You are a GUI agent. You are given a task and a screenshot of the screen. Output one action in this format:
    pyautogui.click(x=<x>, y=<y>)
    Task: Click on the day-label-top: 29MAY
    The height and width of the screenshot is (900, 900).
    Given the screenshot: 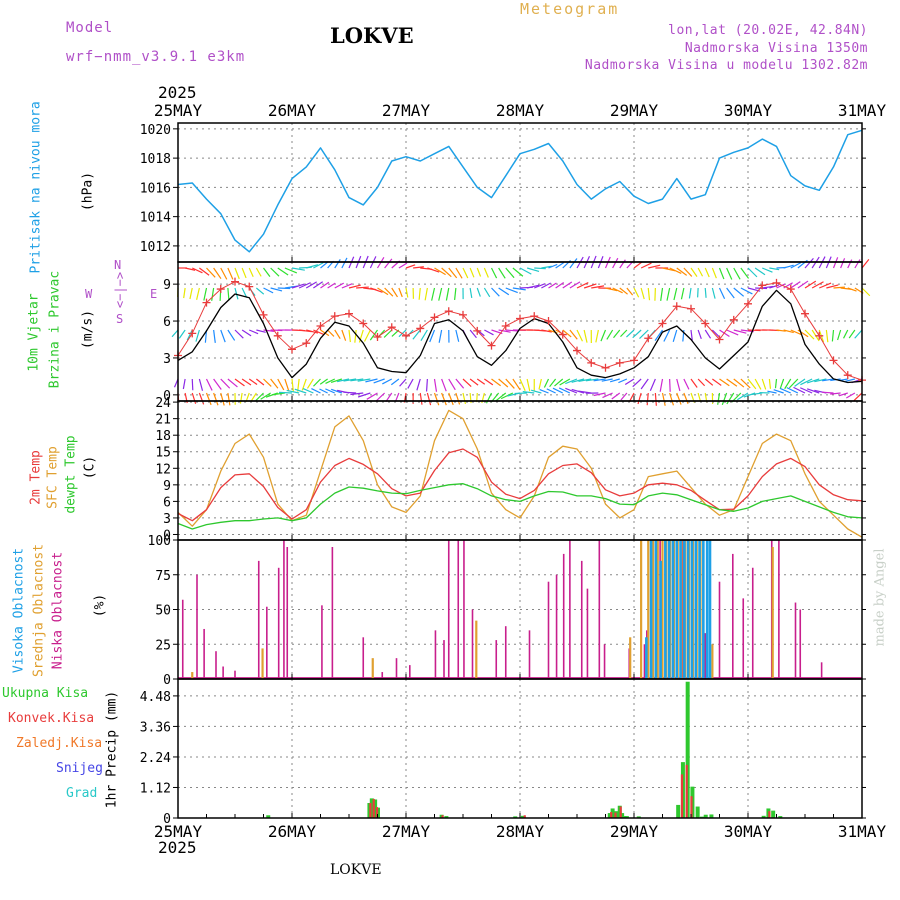 What is the action you would take?
    pyautogui.click(x=634, y=110)
    